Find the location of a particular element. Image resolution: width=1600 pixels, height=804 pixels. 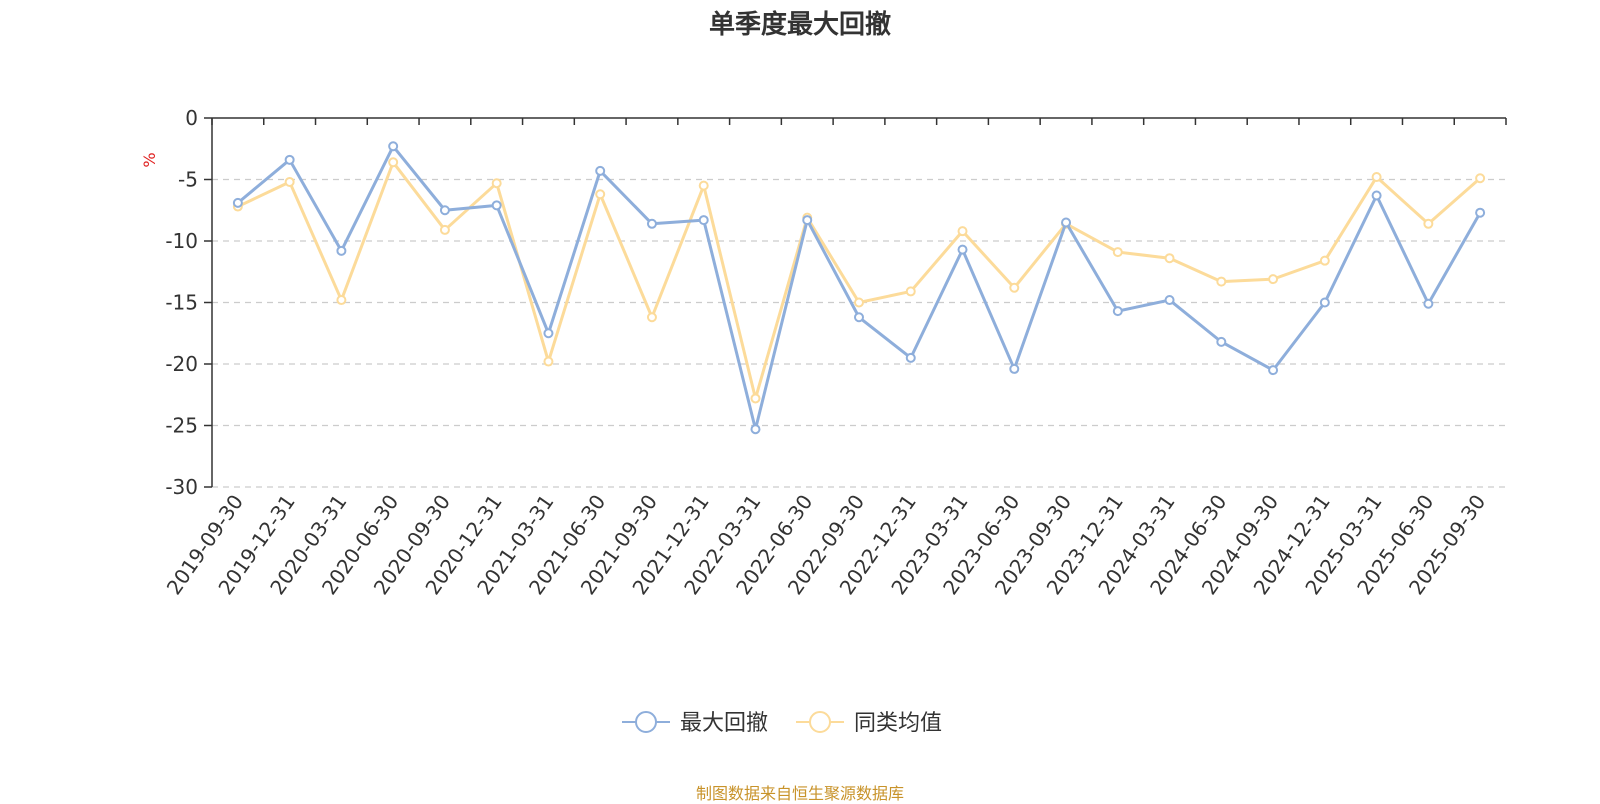

y-tick-label: 0 is located at coordinates (191, 118).